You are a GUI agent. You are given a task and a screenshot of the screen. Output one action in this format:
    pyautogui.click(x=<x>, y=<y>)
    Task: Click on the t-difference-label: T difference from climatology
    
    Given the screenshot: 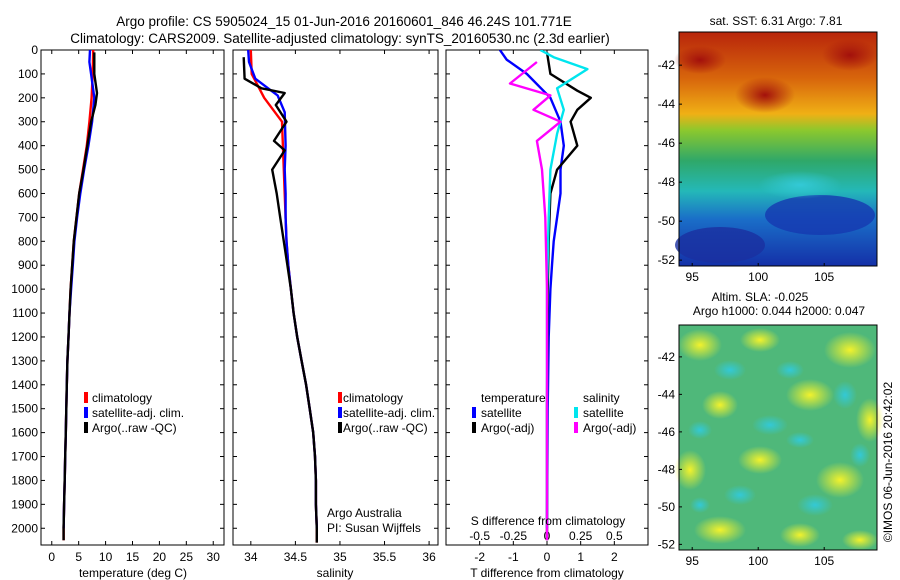 What is the action you would take?
    pyautogui.click(x=547, y=573)
    